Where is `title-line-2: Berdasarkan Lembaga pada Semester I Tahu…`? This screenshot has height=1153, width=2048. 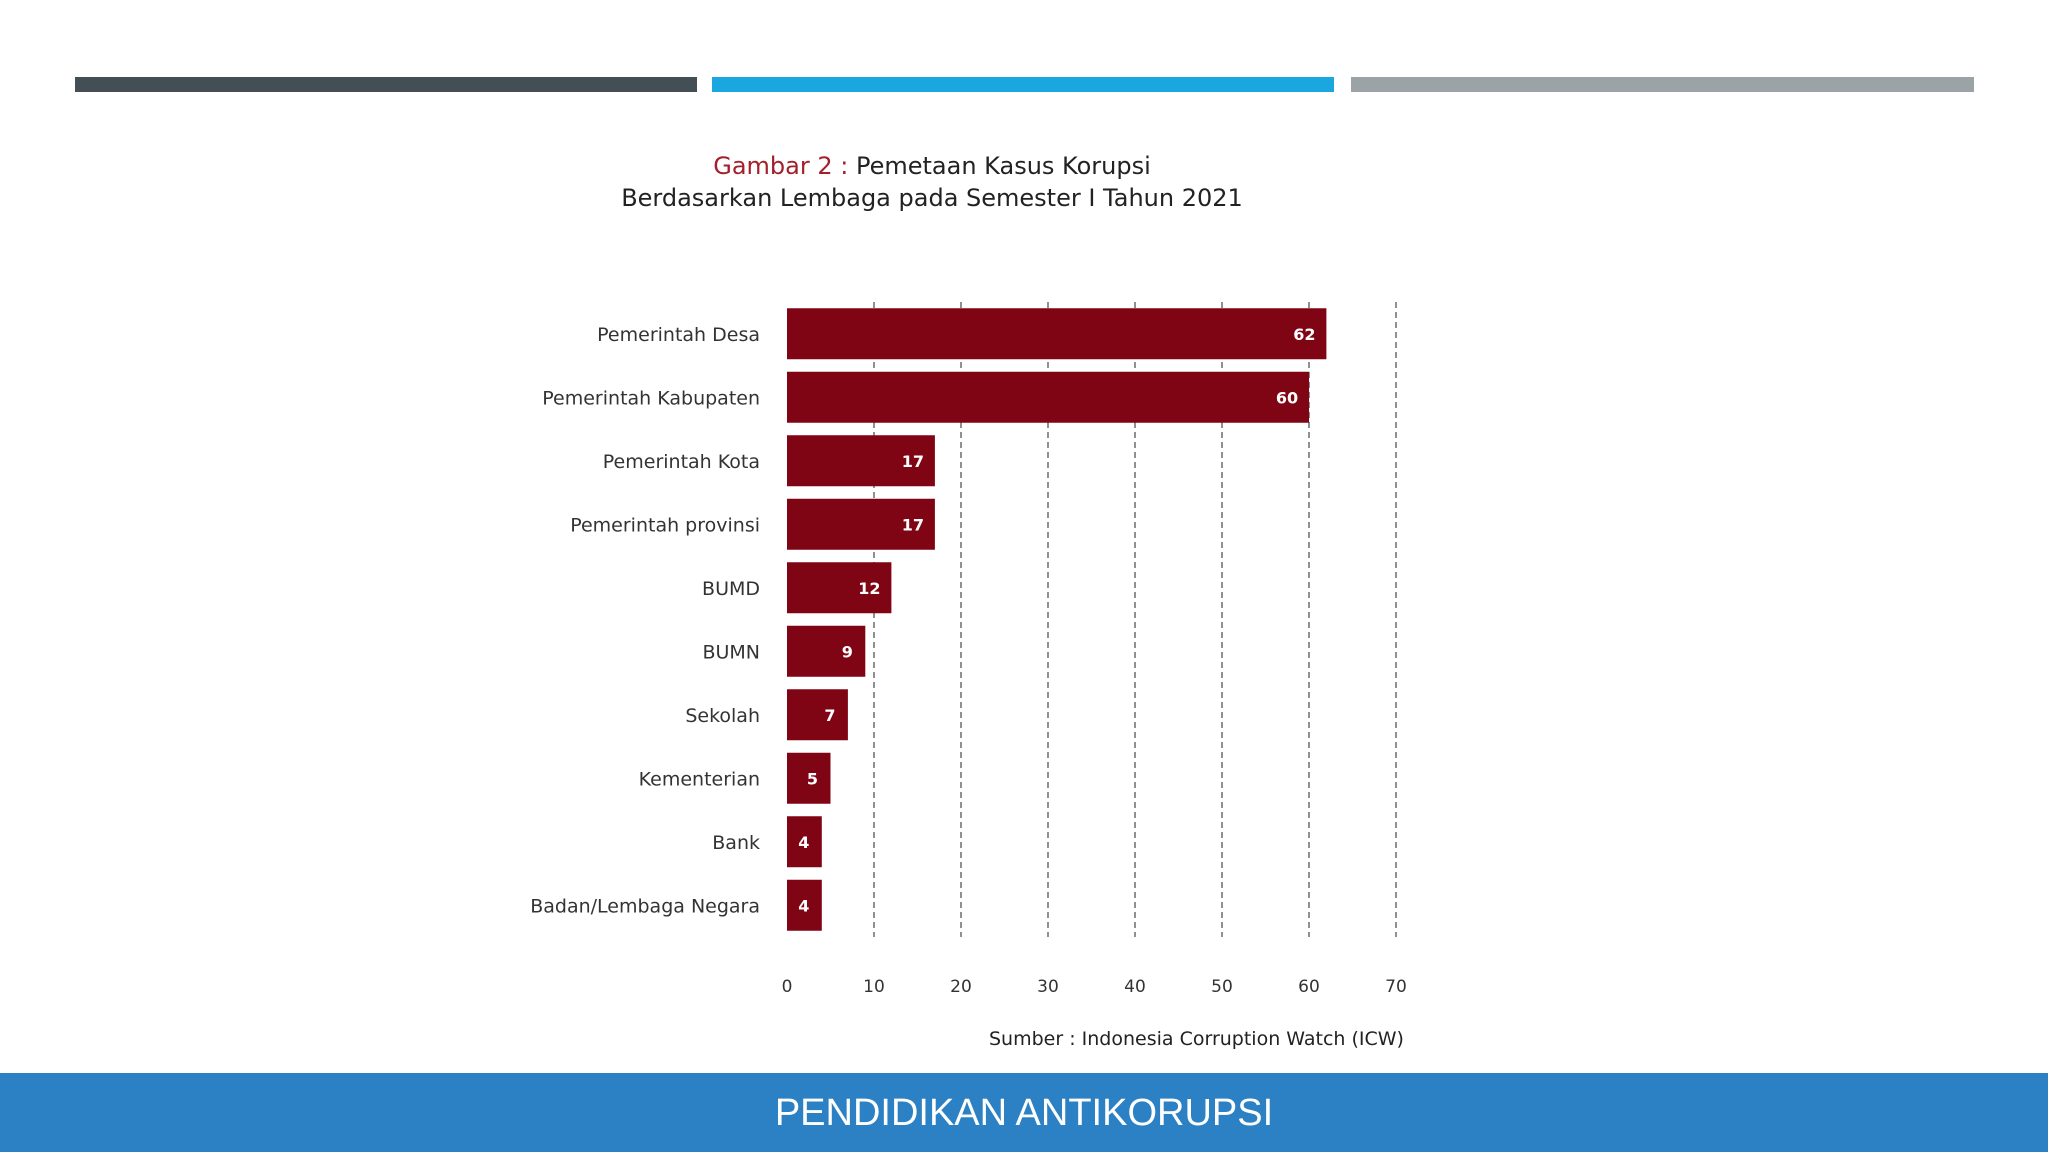
title-line-2: Berdasarkan Lembaga pada Semester I Tahu… is located at coordinates (932, 198).